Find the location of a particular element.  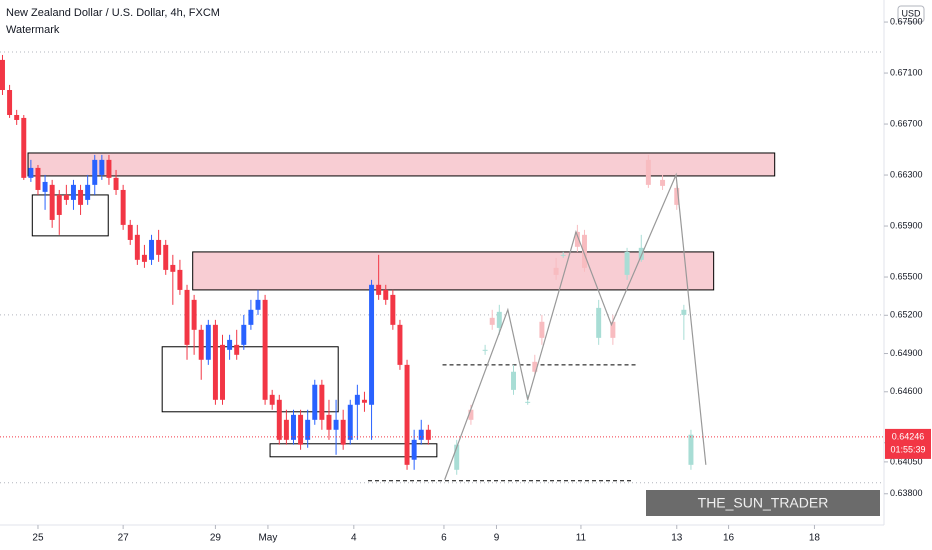

x-tick-label: 13 is located at coordinates (677, 538).